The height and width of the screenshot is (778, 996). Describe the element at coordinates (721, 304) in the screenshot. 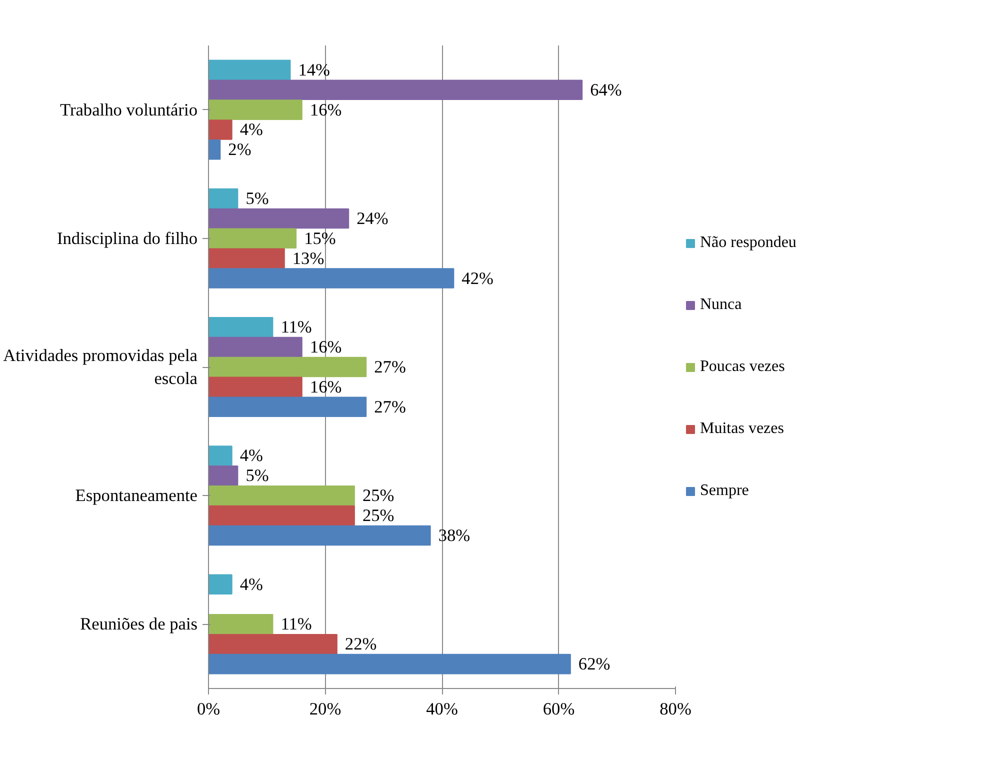

I see `legend-label: Nunca` at that location.